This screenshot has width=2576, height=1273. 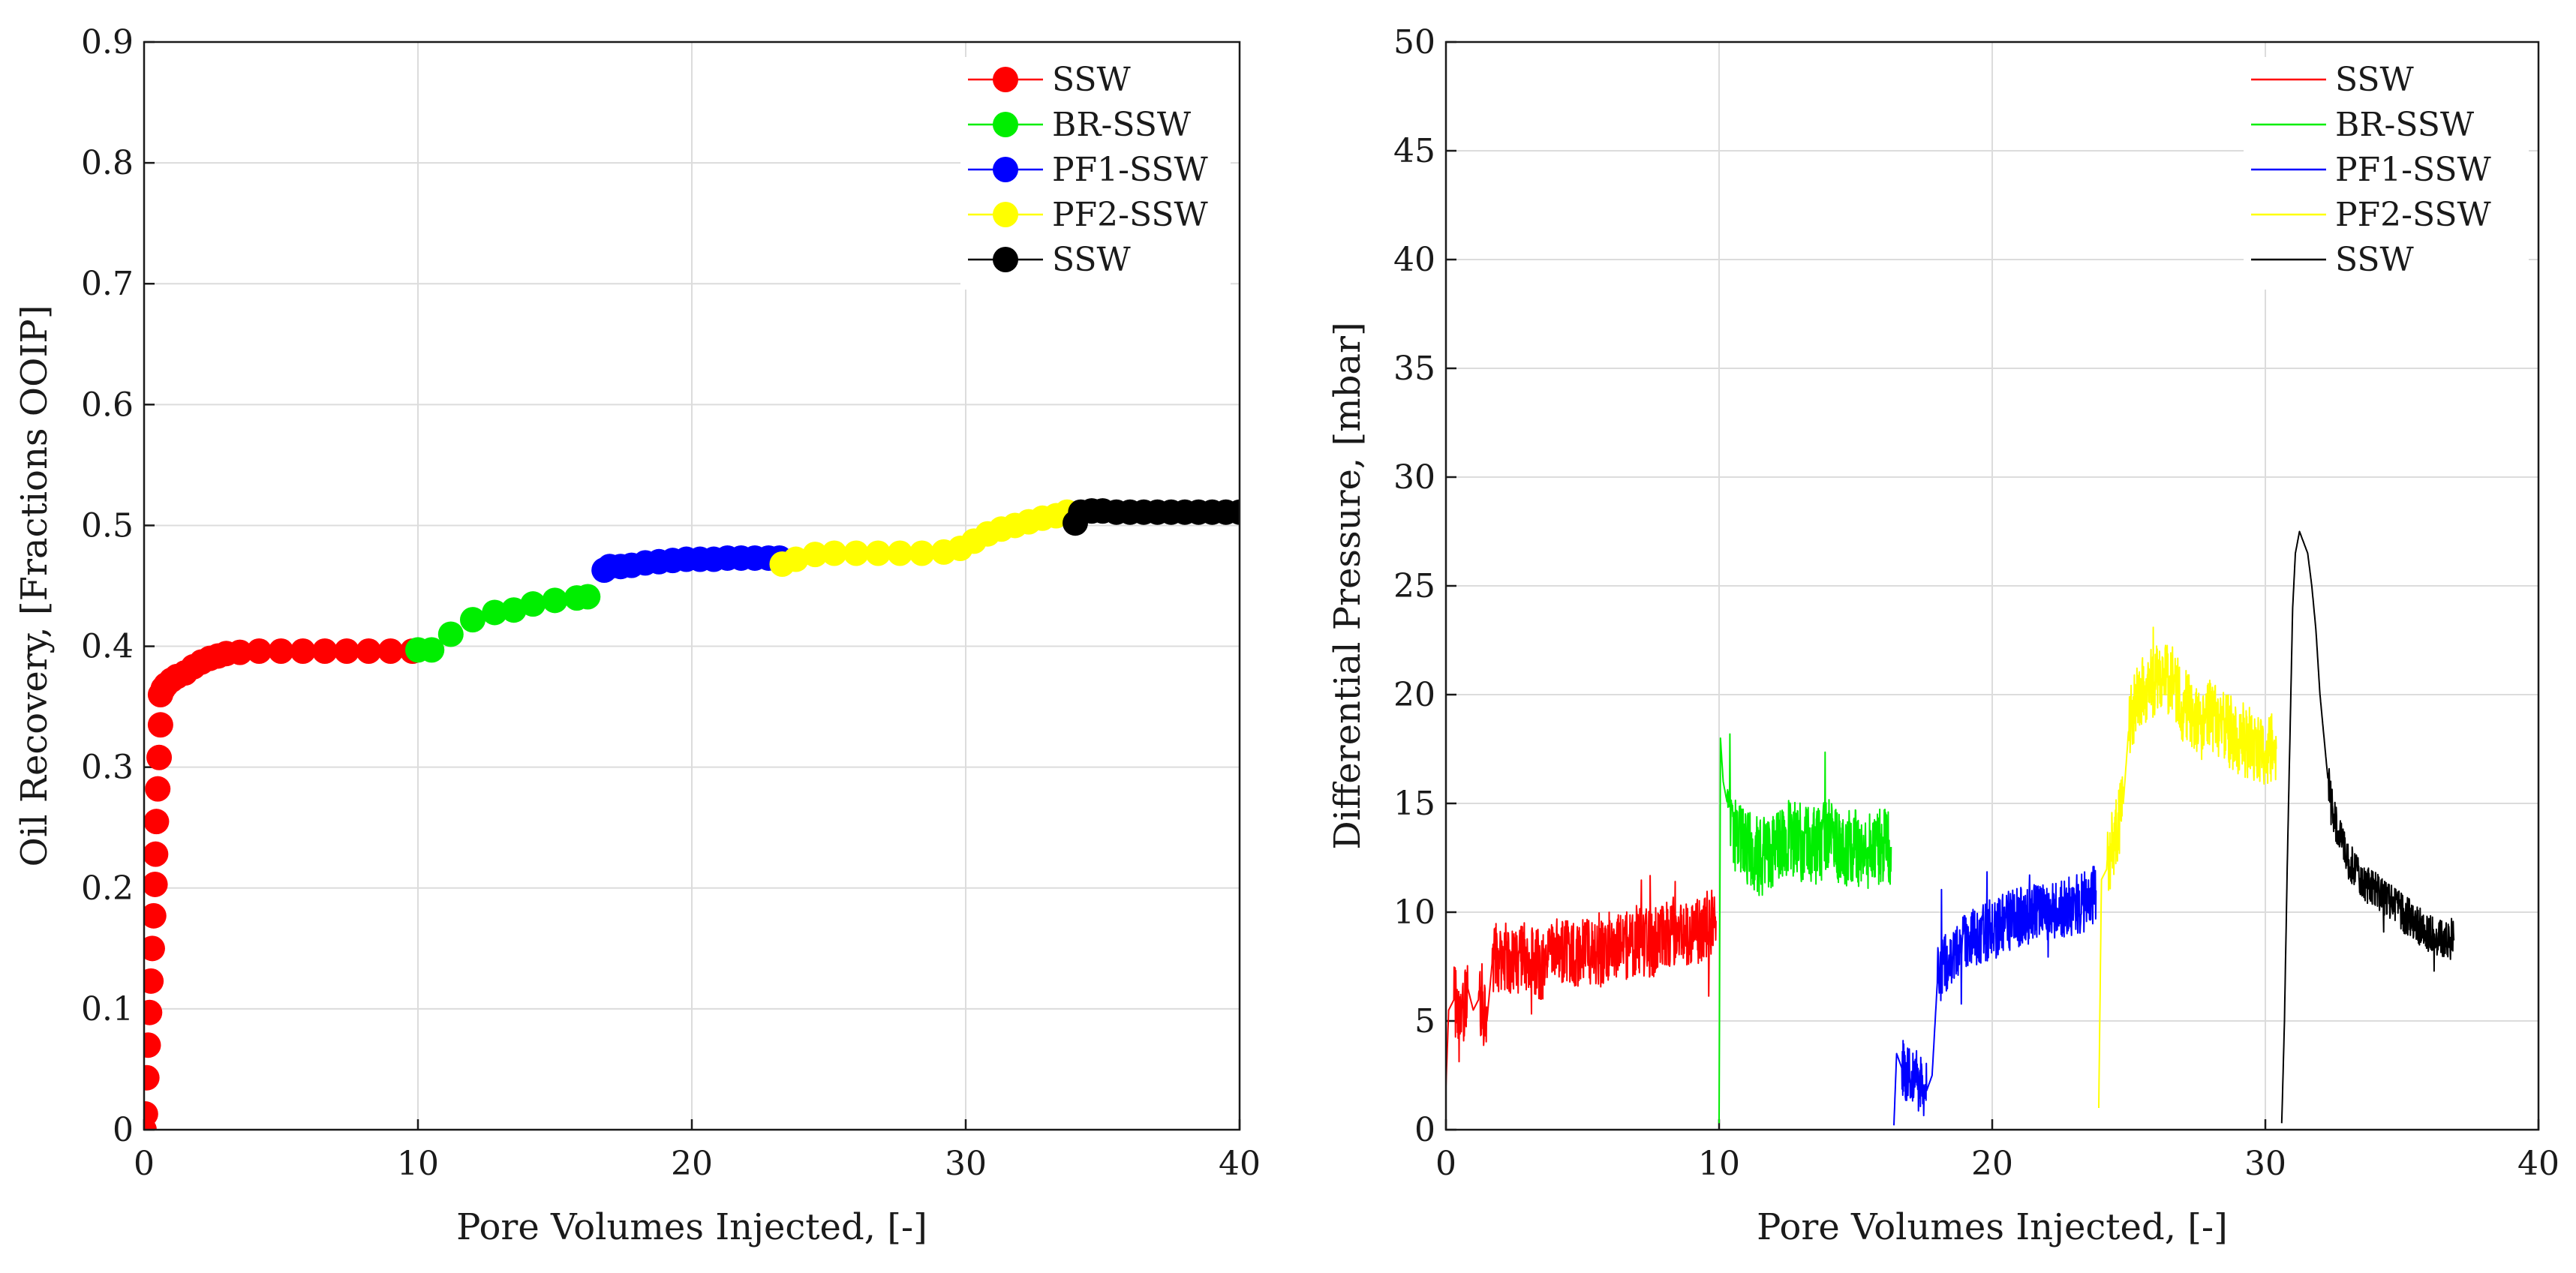 I want to click on y-tick-label: 0.6, so click(x=107, y=405).